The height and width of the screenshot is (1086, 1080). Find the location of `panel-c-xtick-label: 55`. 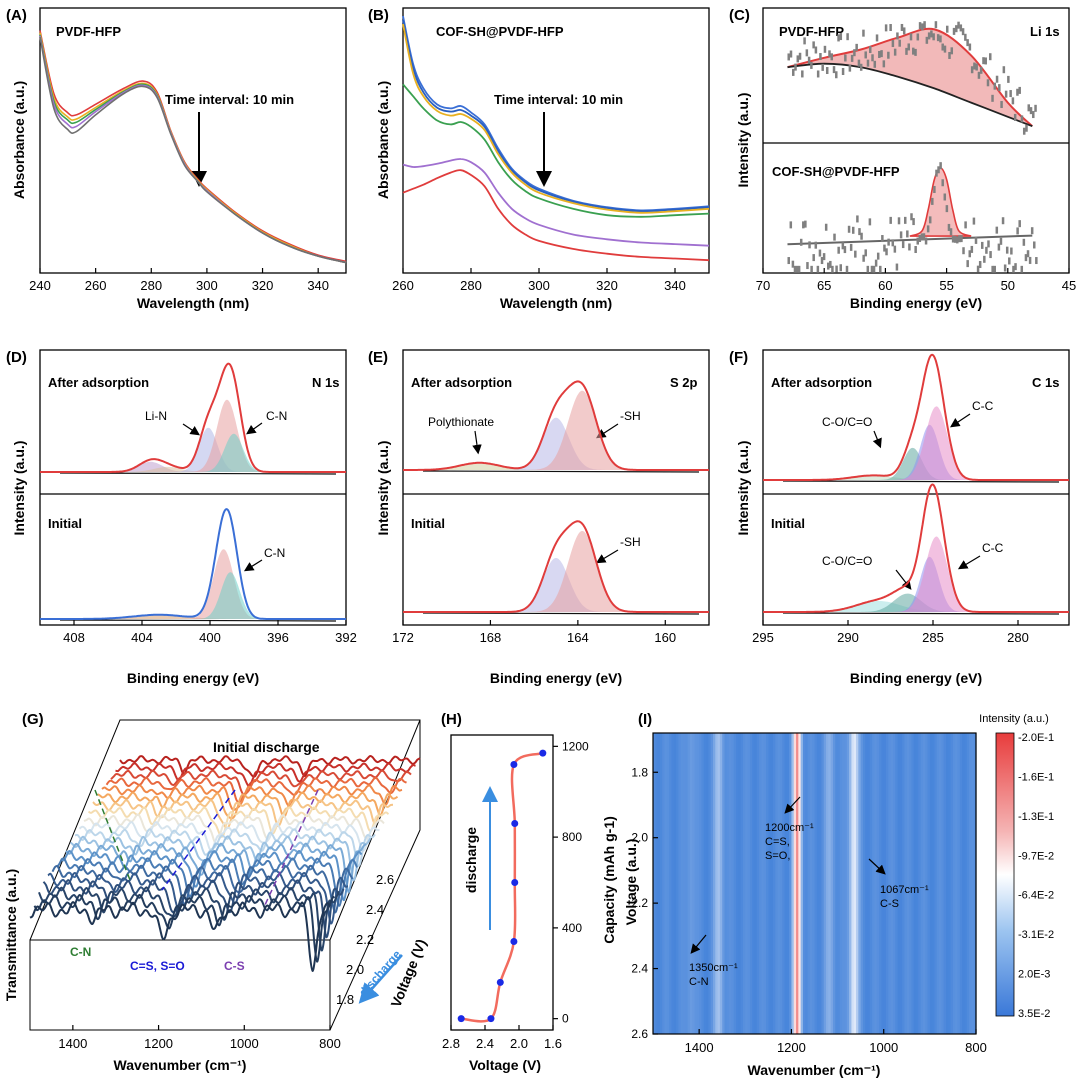

panel-c-xtick-label: 55 is located at coordinates (946, 285).